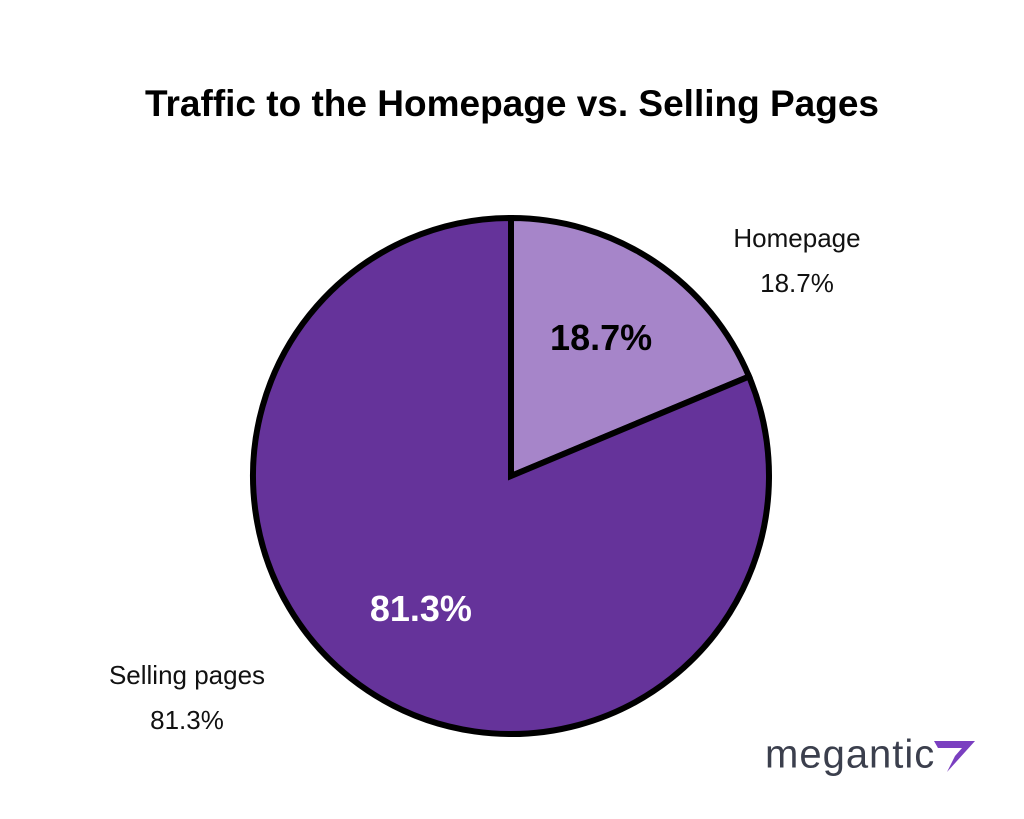 The width and height of the screenshot is (1024, 819). What do you see at coordinates (796, 238) in the screenshot?
I see `slice-category-label: Homepage` at bounding box center [796, 238].